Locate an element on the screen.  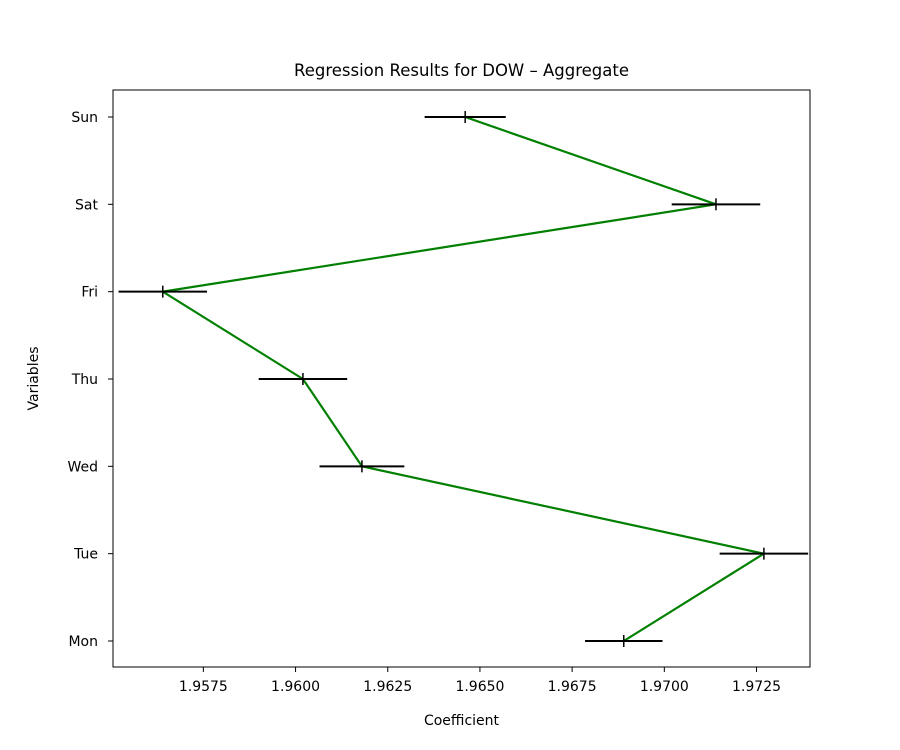
x-tick-label: 1.9700 is located at coordinates (664, 687).